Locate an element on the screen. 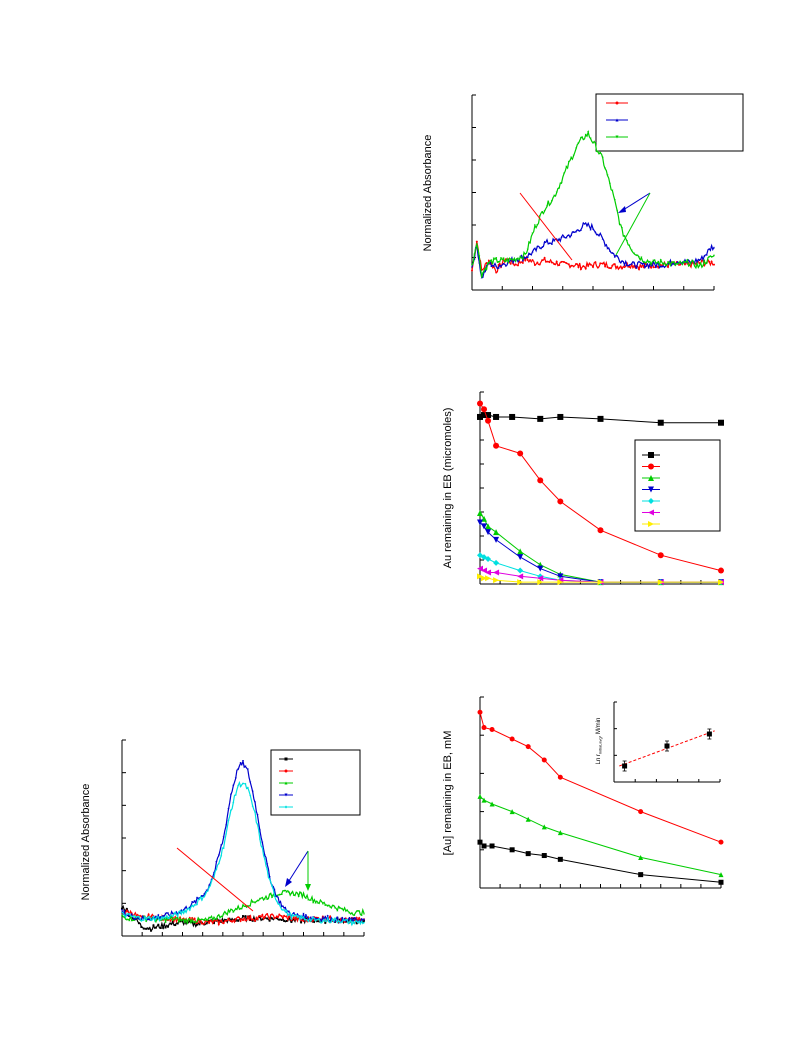 The image size is (793, 1057). bl-legend-red-marker is located at coordinates (286, 771).